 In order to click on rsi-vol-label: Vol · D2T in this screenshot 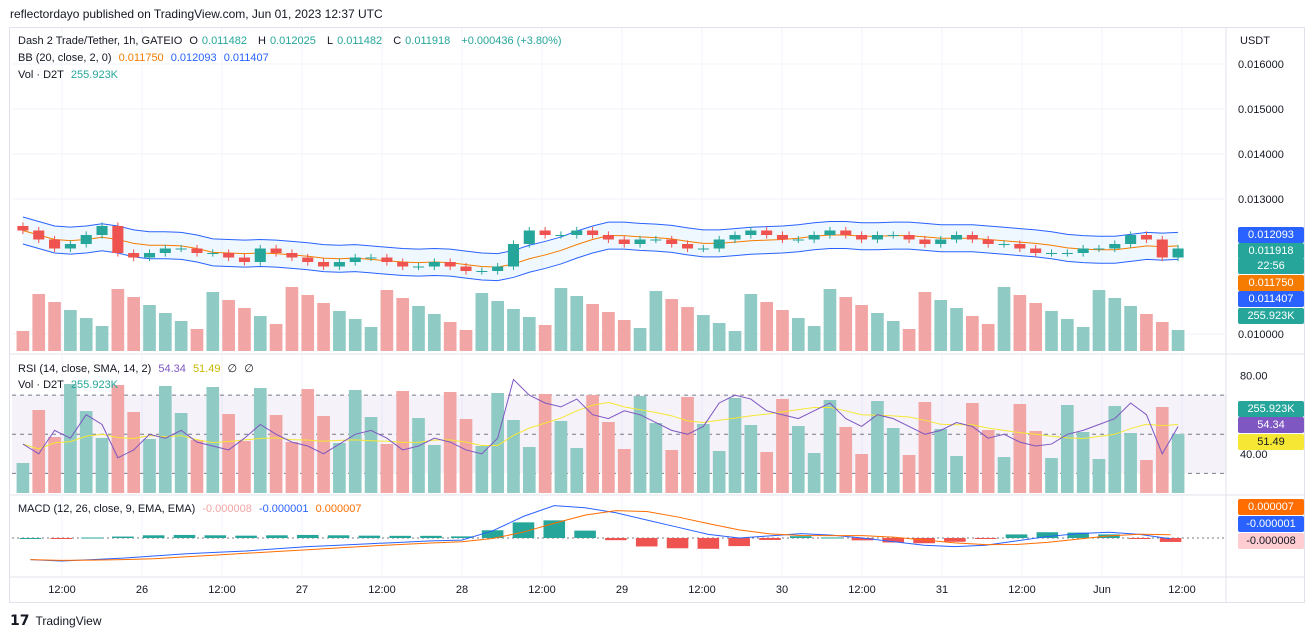, I will do `click(41, 385)`.